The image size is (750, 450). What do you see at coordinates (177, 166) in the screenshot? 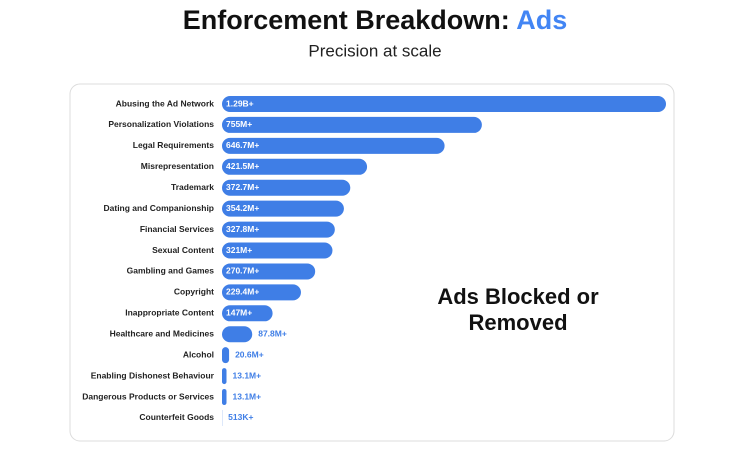
I see `category-label: Misrepresentation` at bounding box center [177, 166].